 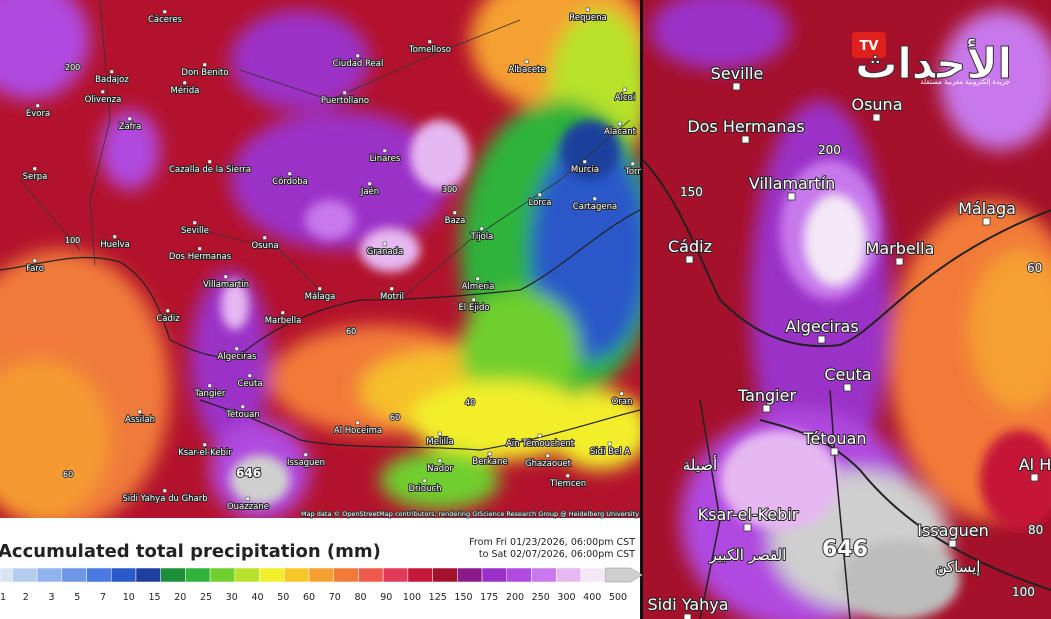 What do you see at coordinates (470, 402) in the screenshot?
I see `contour-label: 40` at bounding box center [470, 402].